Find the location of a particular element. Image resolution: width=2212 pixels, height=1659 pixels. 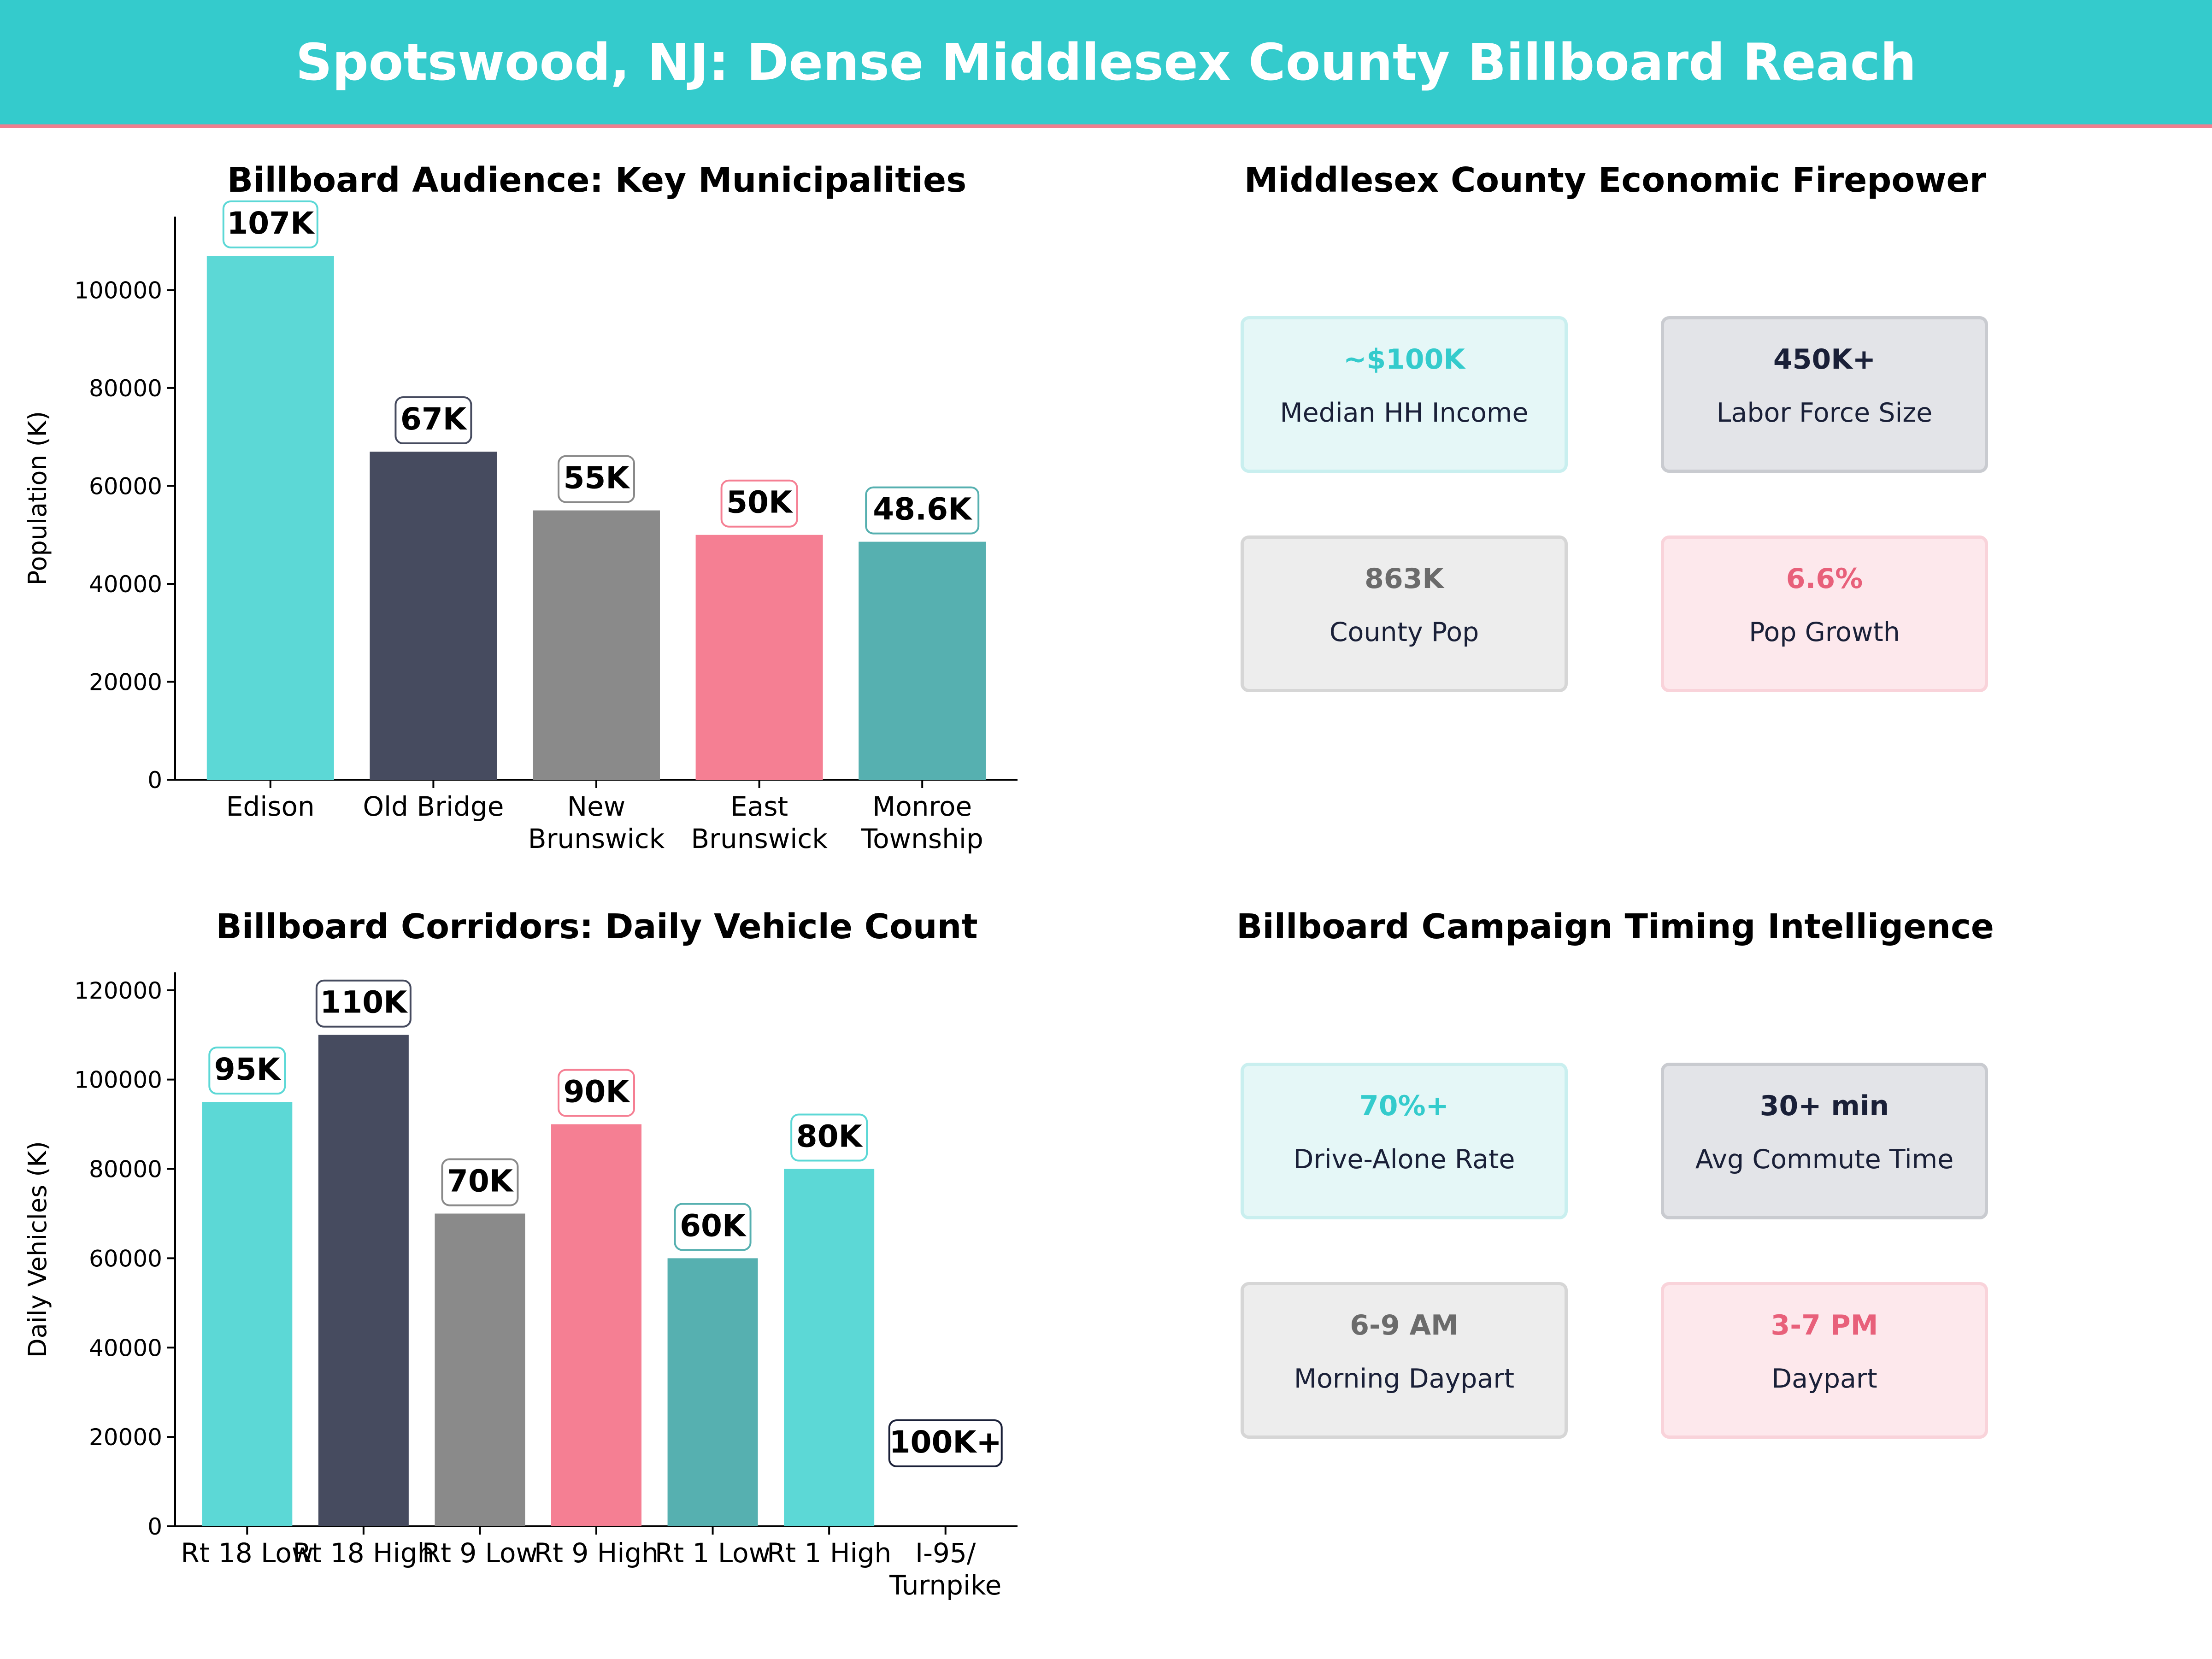

y-axis-label: Population (K) is located at coordinates (37, 498).